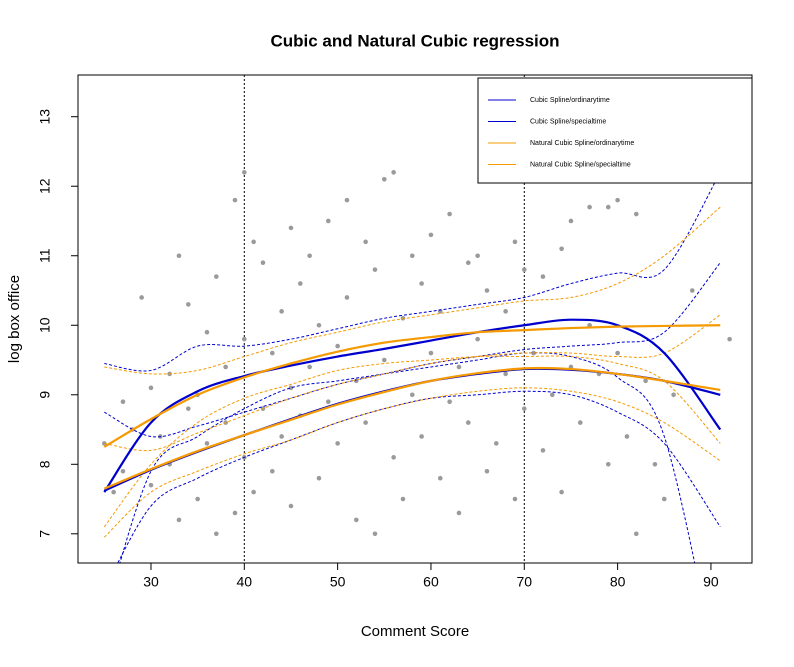  I want to click on x-tick-label: 60, so click(431, 582).